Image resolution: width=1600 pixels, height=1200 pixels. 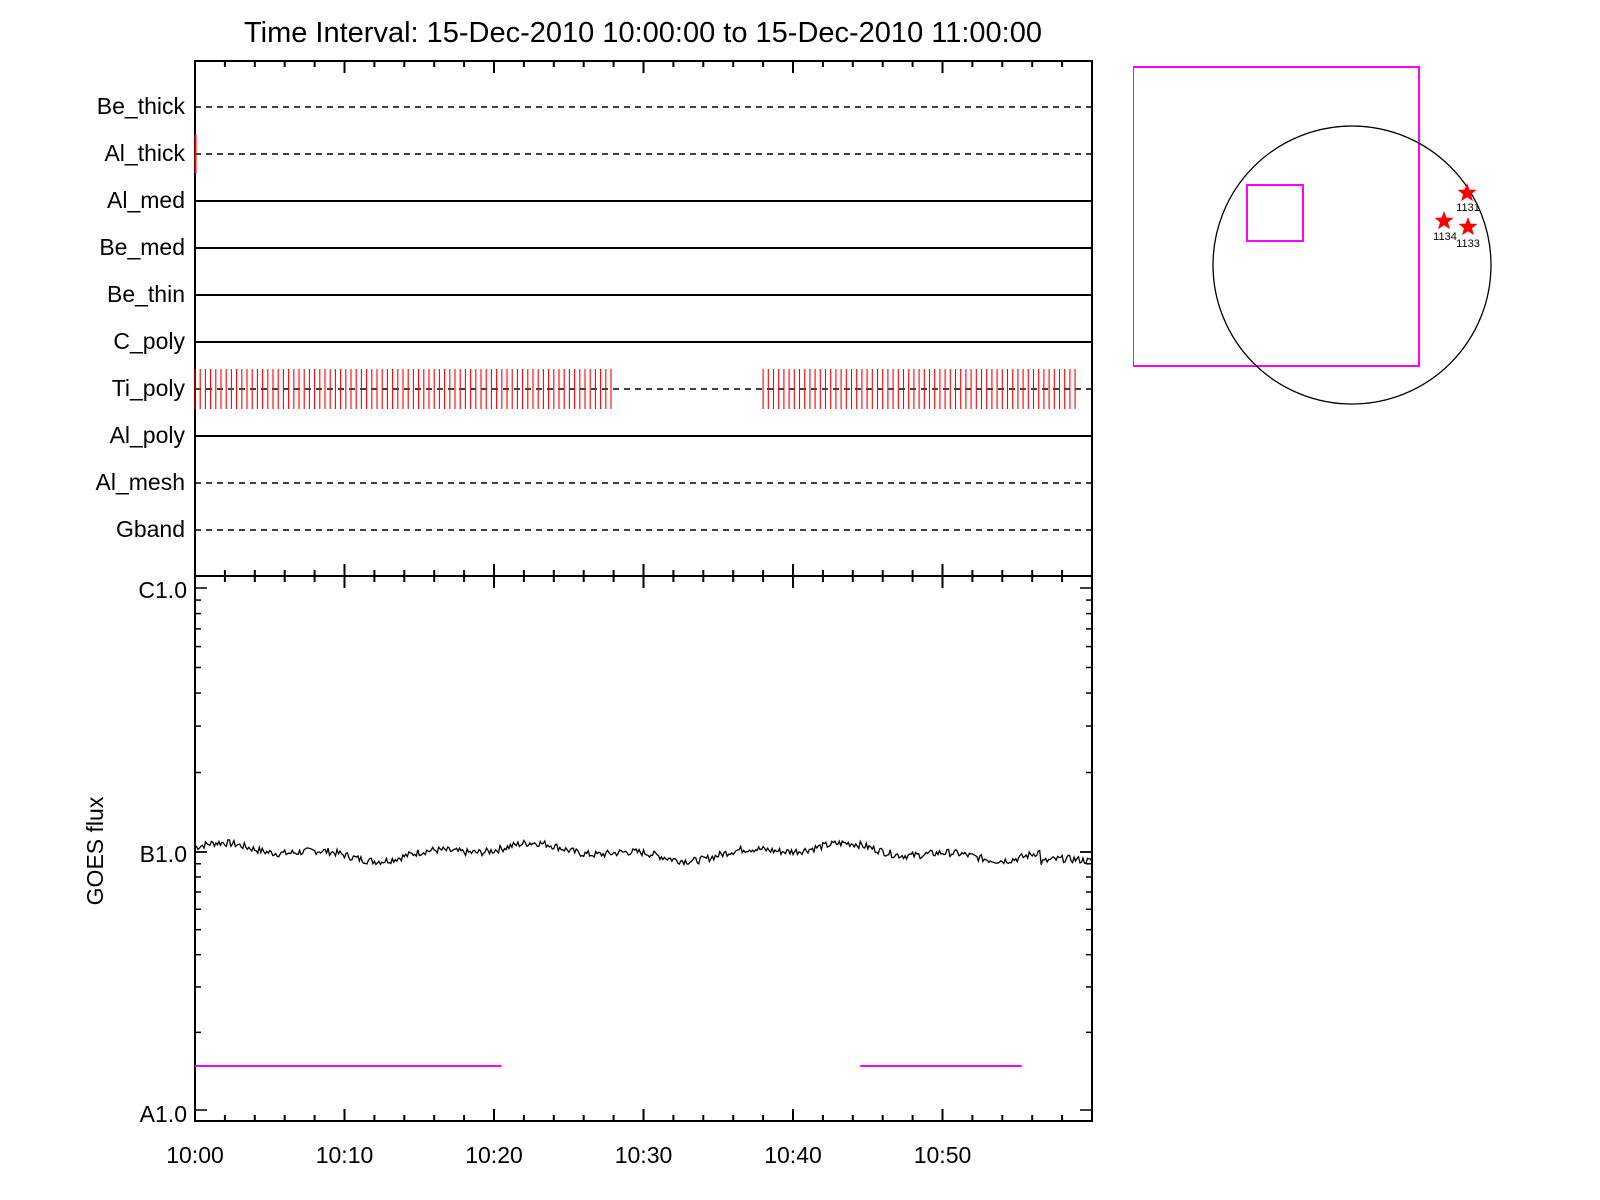 I want to click on y-axis-label: GOES flux, so click(x=95, y=850).